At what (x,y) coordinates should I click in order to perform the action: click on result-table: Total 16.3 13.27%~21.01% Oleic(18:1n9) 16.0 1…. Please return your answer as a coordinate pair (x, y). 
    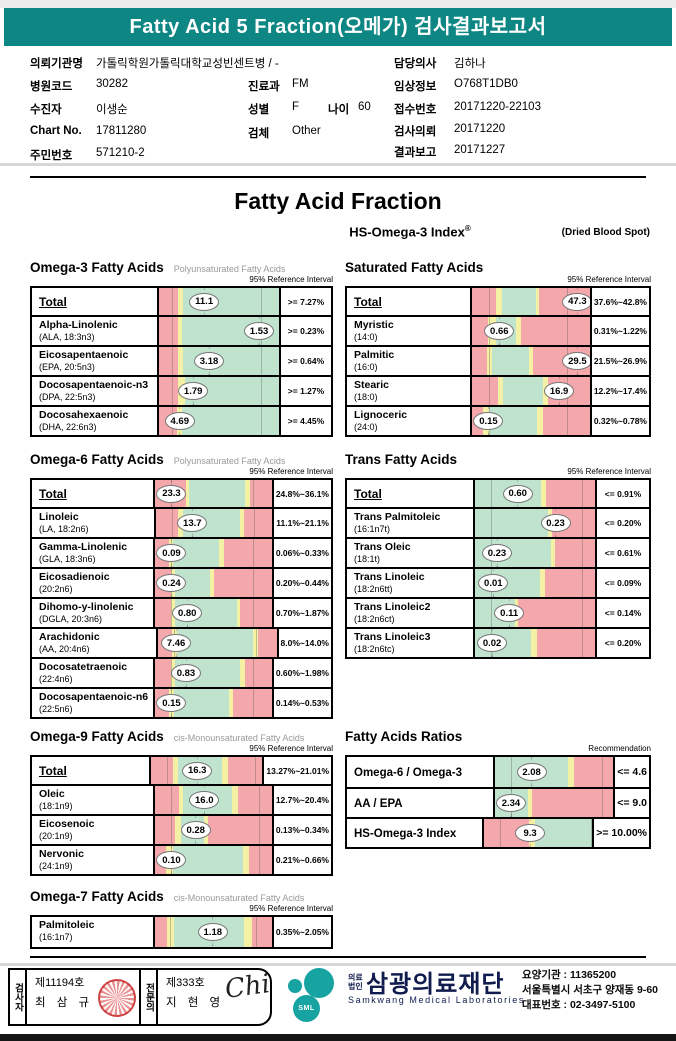
    Looking at the image, I should click on (181, 815).